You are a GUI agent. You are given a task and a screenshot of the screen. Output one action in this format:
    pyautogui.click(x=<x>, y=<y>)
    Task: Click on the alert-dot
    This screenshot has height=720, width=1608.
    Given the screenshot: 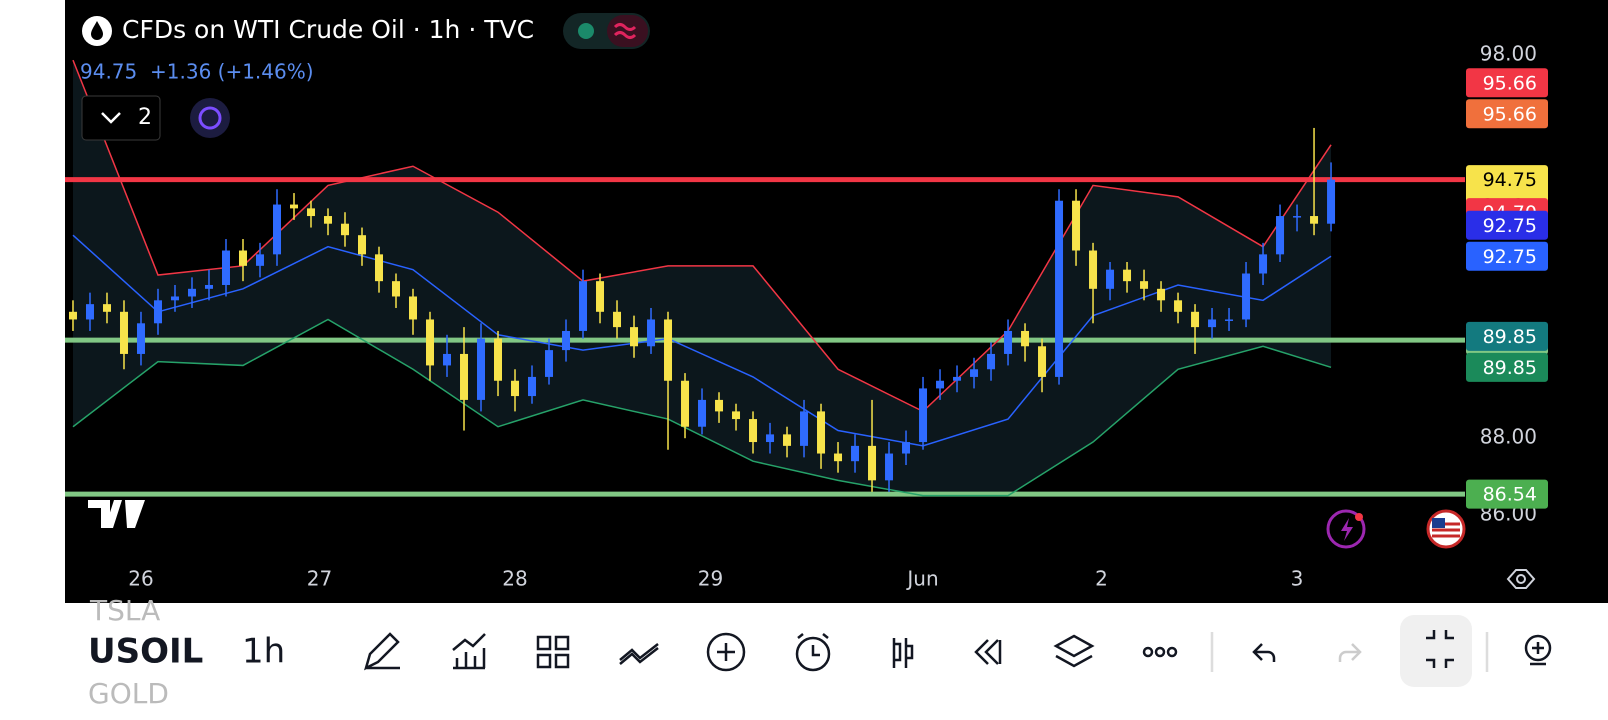 What is the action you would take?
    pyautogui.click(x=1359, y=517)
    